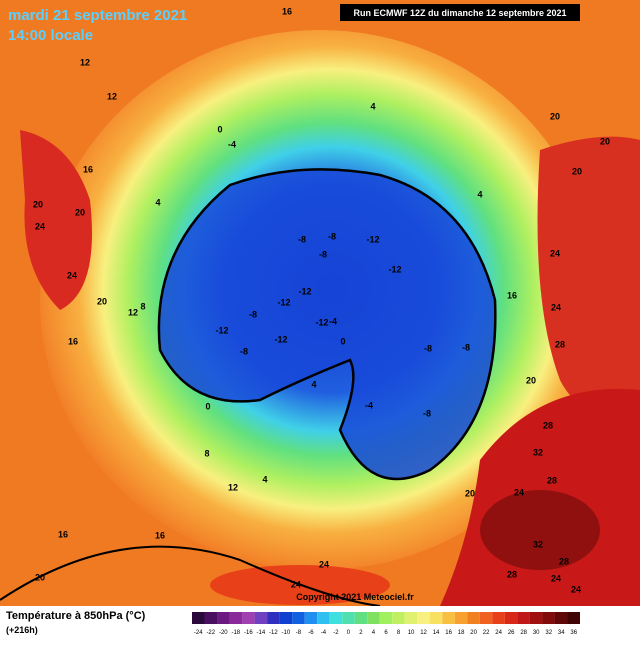 The height and width of the screenshot is (645, 640). What do you see at coordinates (210, 633) in the screenshot?
I see `legend-tick: -22` at bounding box center [210, 633].